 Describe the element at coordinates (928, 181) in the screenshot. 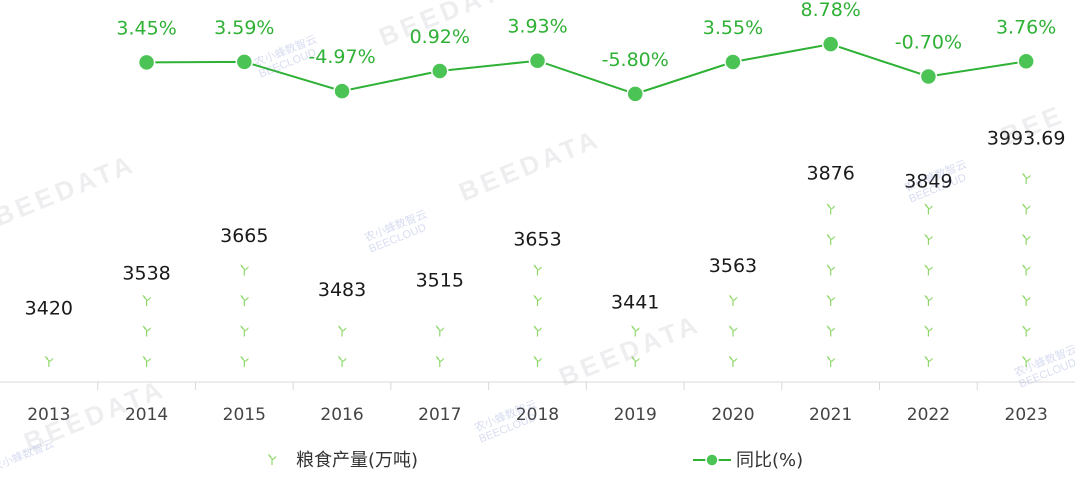

I see `bar-value-label: 3849` at that location.